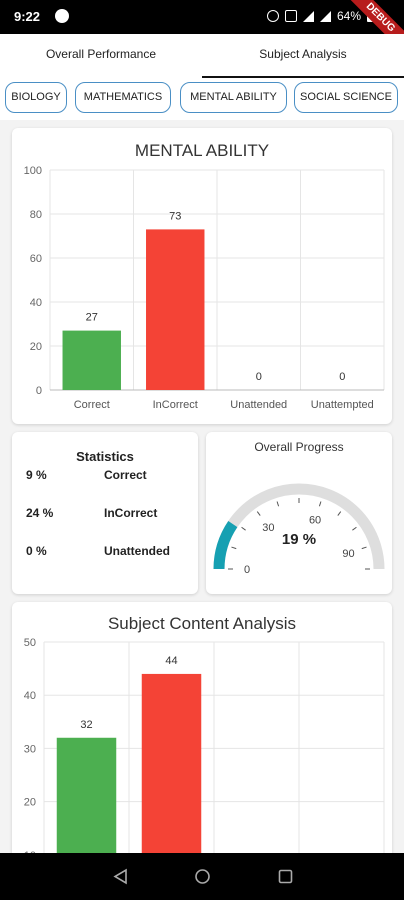 Image resolution: width=404 pixels, height=900 pixels. Describe the element at coordinates (39, 391) in the screenshot. I see `y-tick-label: 0` at that location.